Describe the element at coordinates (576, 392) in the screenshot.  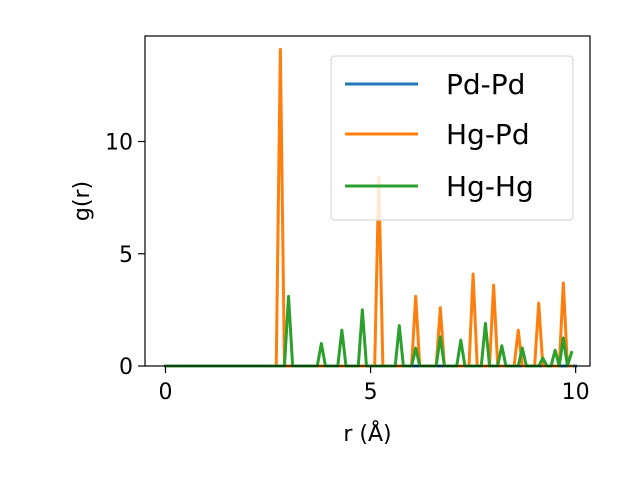
I see `x-tick-label-2: 10` at that location.